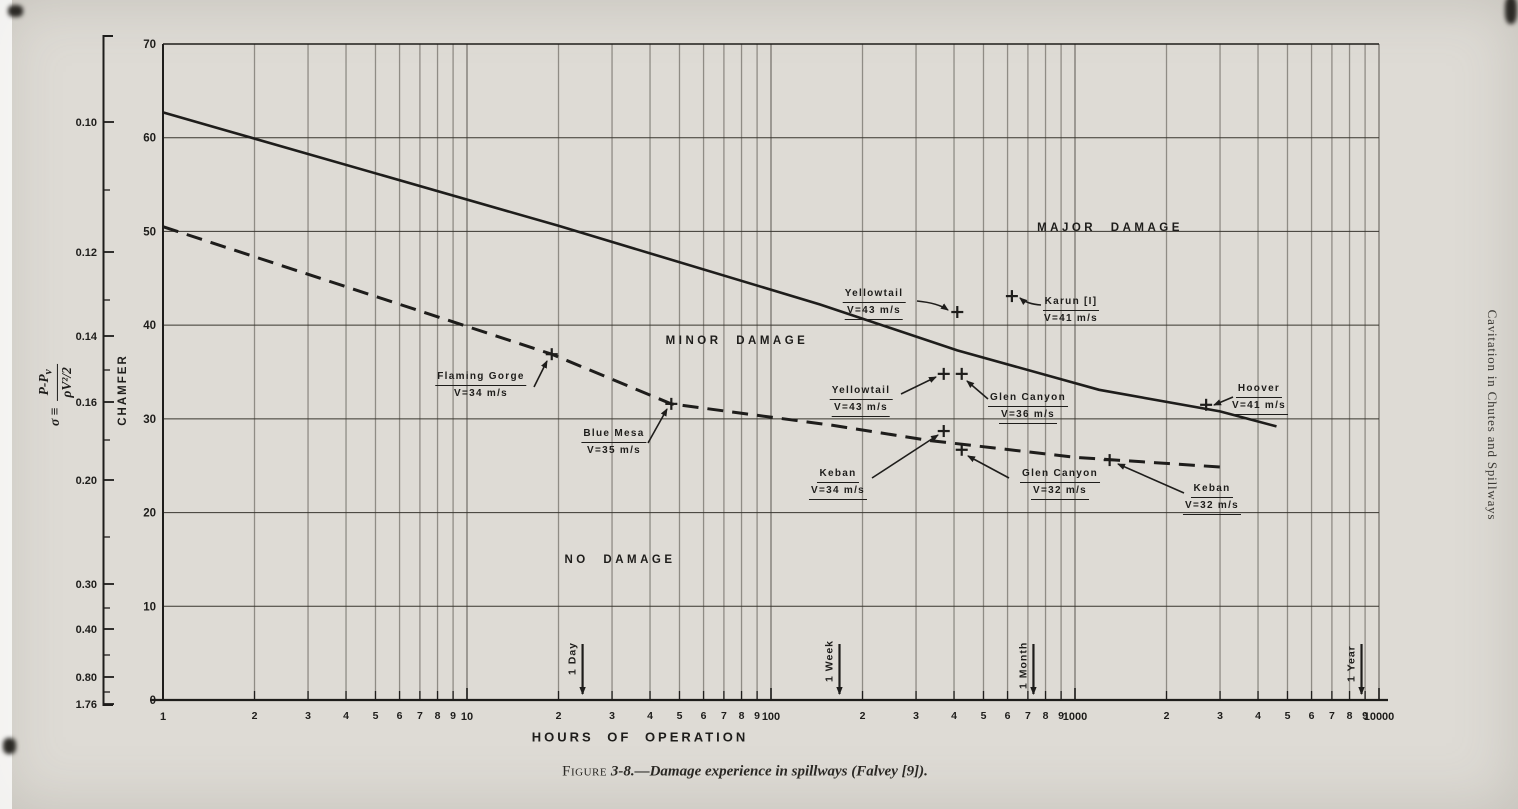 The image size is (1518, 809). Describe the element at coordinates (86, 585) in the screenshot. I see `sigma-tick-label: 0.30` at that location.